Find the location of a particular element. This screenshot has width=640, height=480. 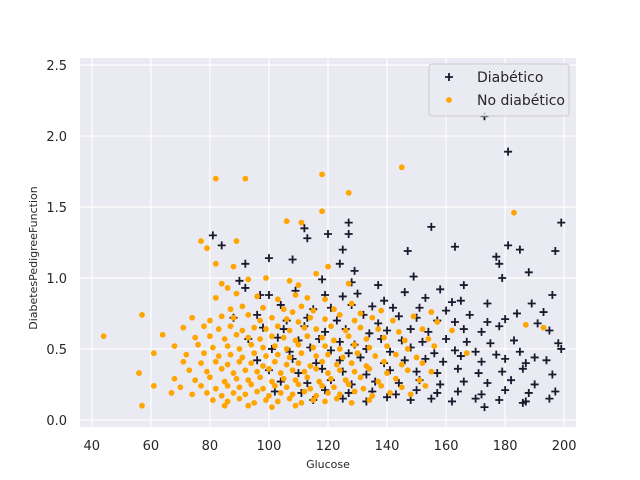

legend-marker-no-diabetico is located at coordinates (449, 100).